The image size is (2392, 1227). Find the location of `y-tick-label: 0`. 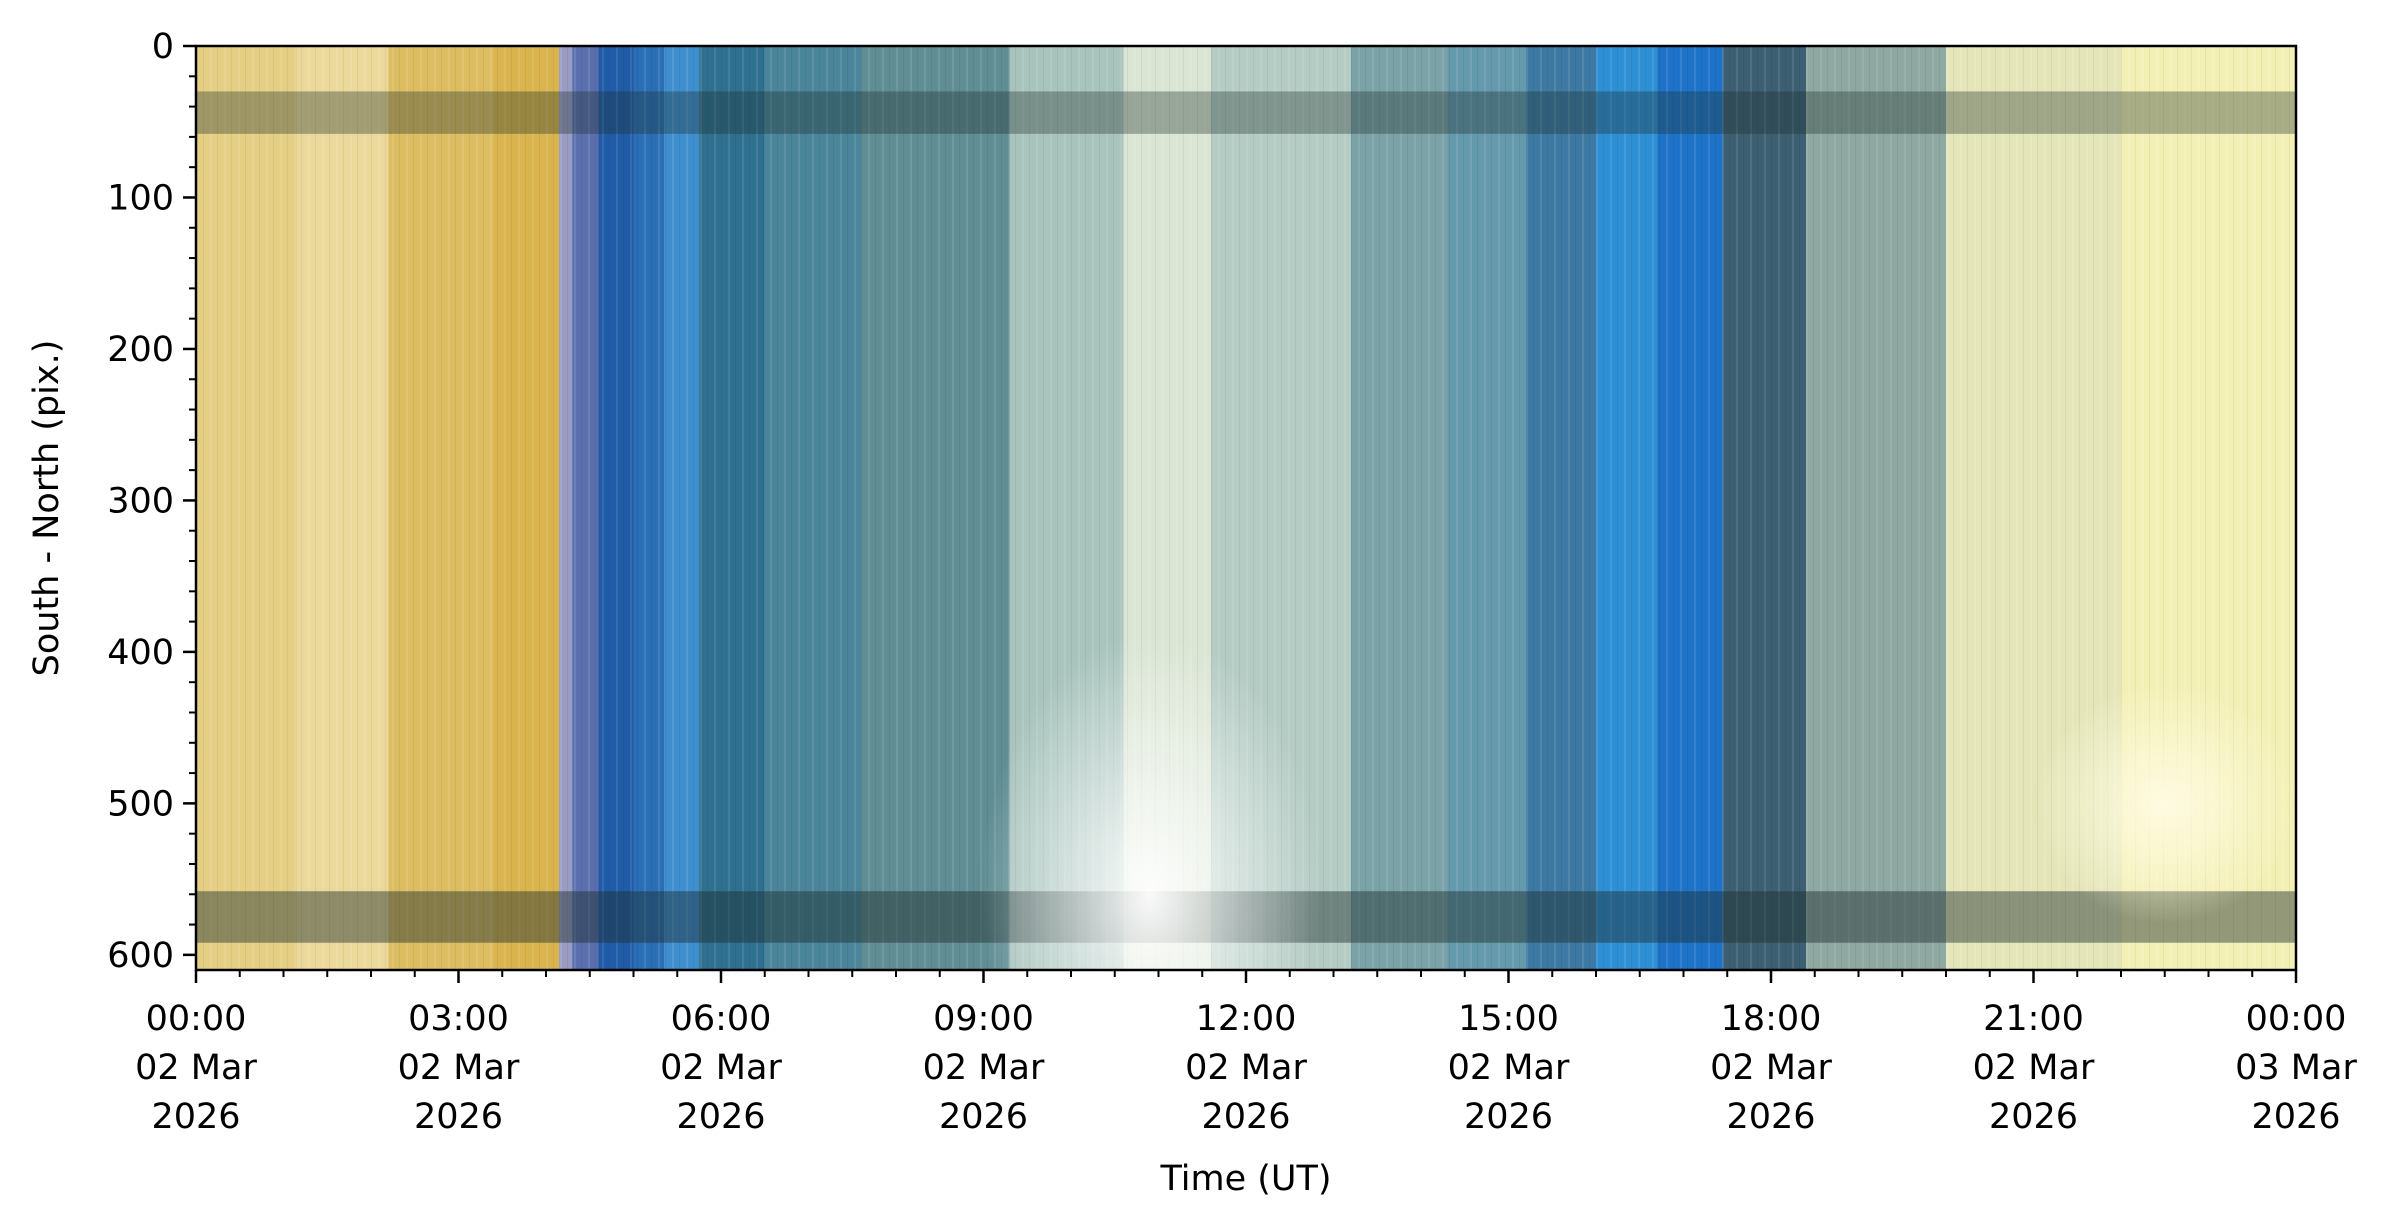

y-tick-label: 0 is located at coordinates (163, 47).